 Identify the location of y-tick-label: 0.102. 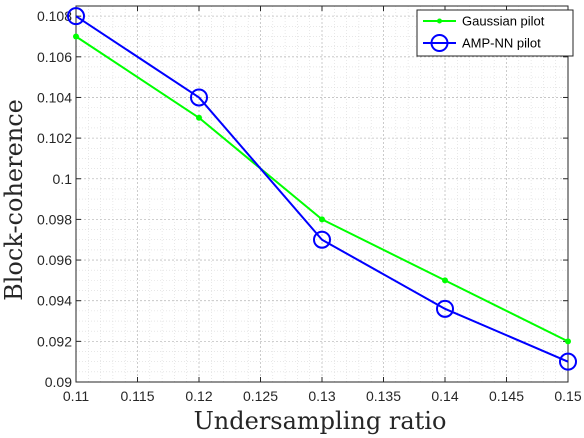
(54, 138).